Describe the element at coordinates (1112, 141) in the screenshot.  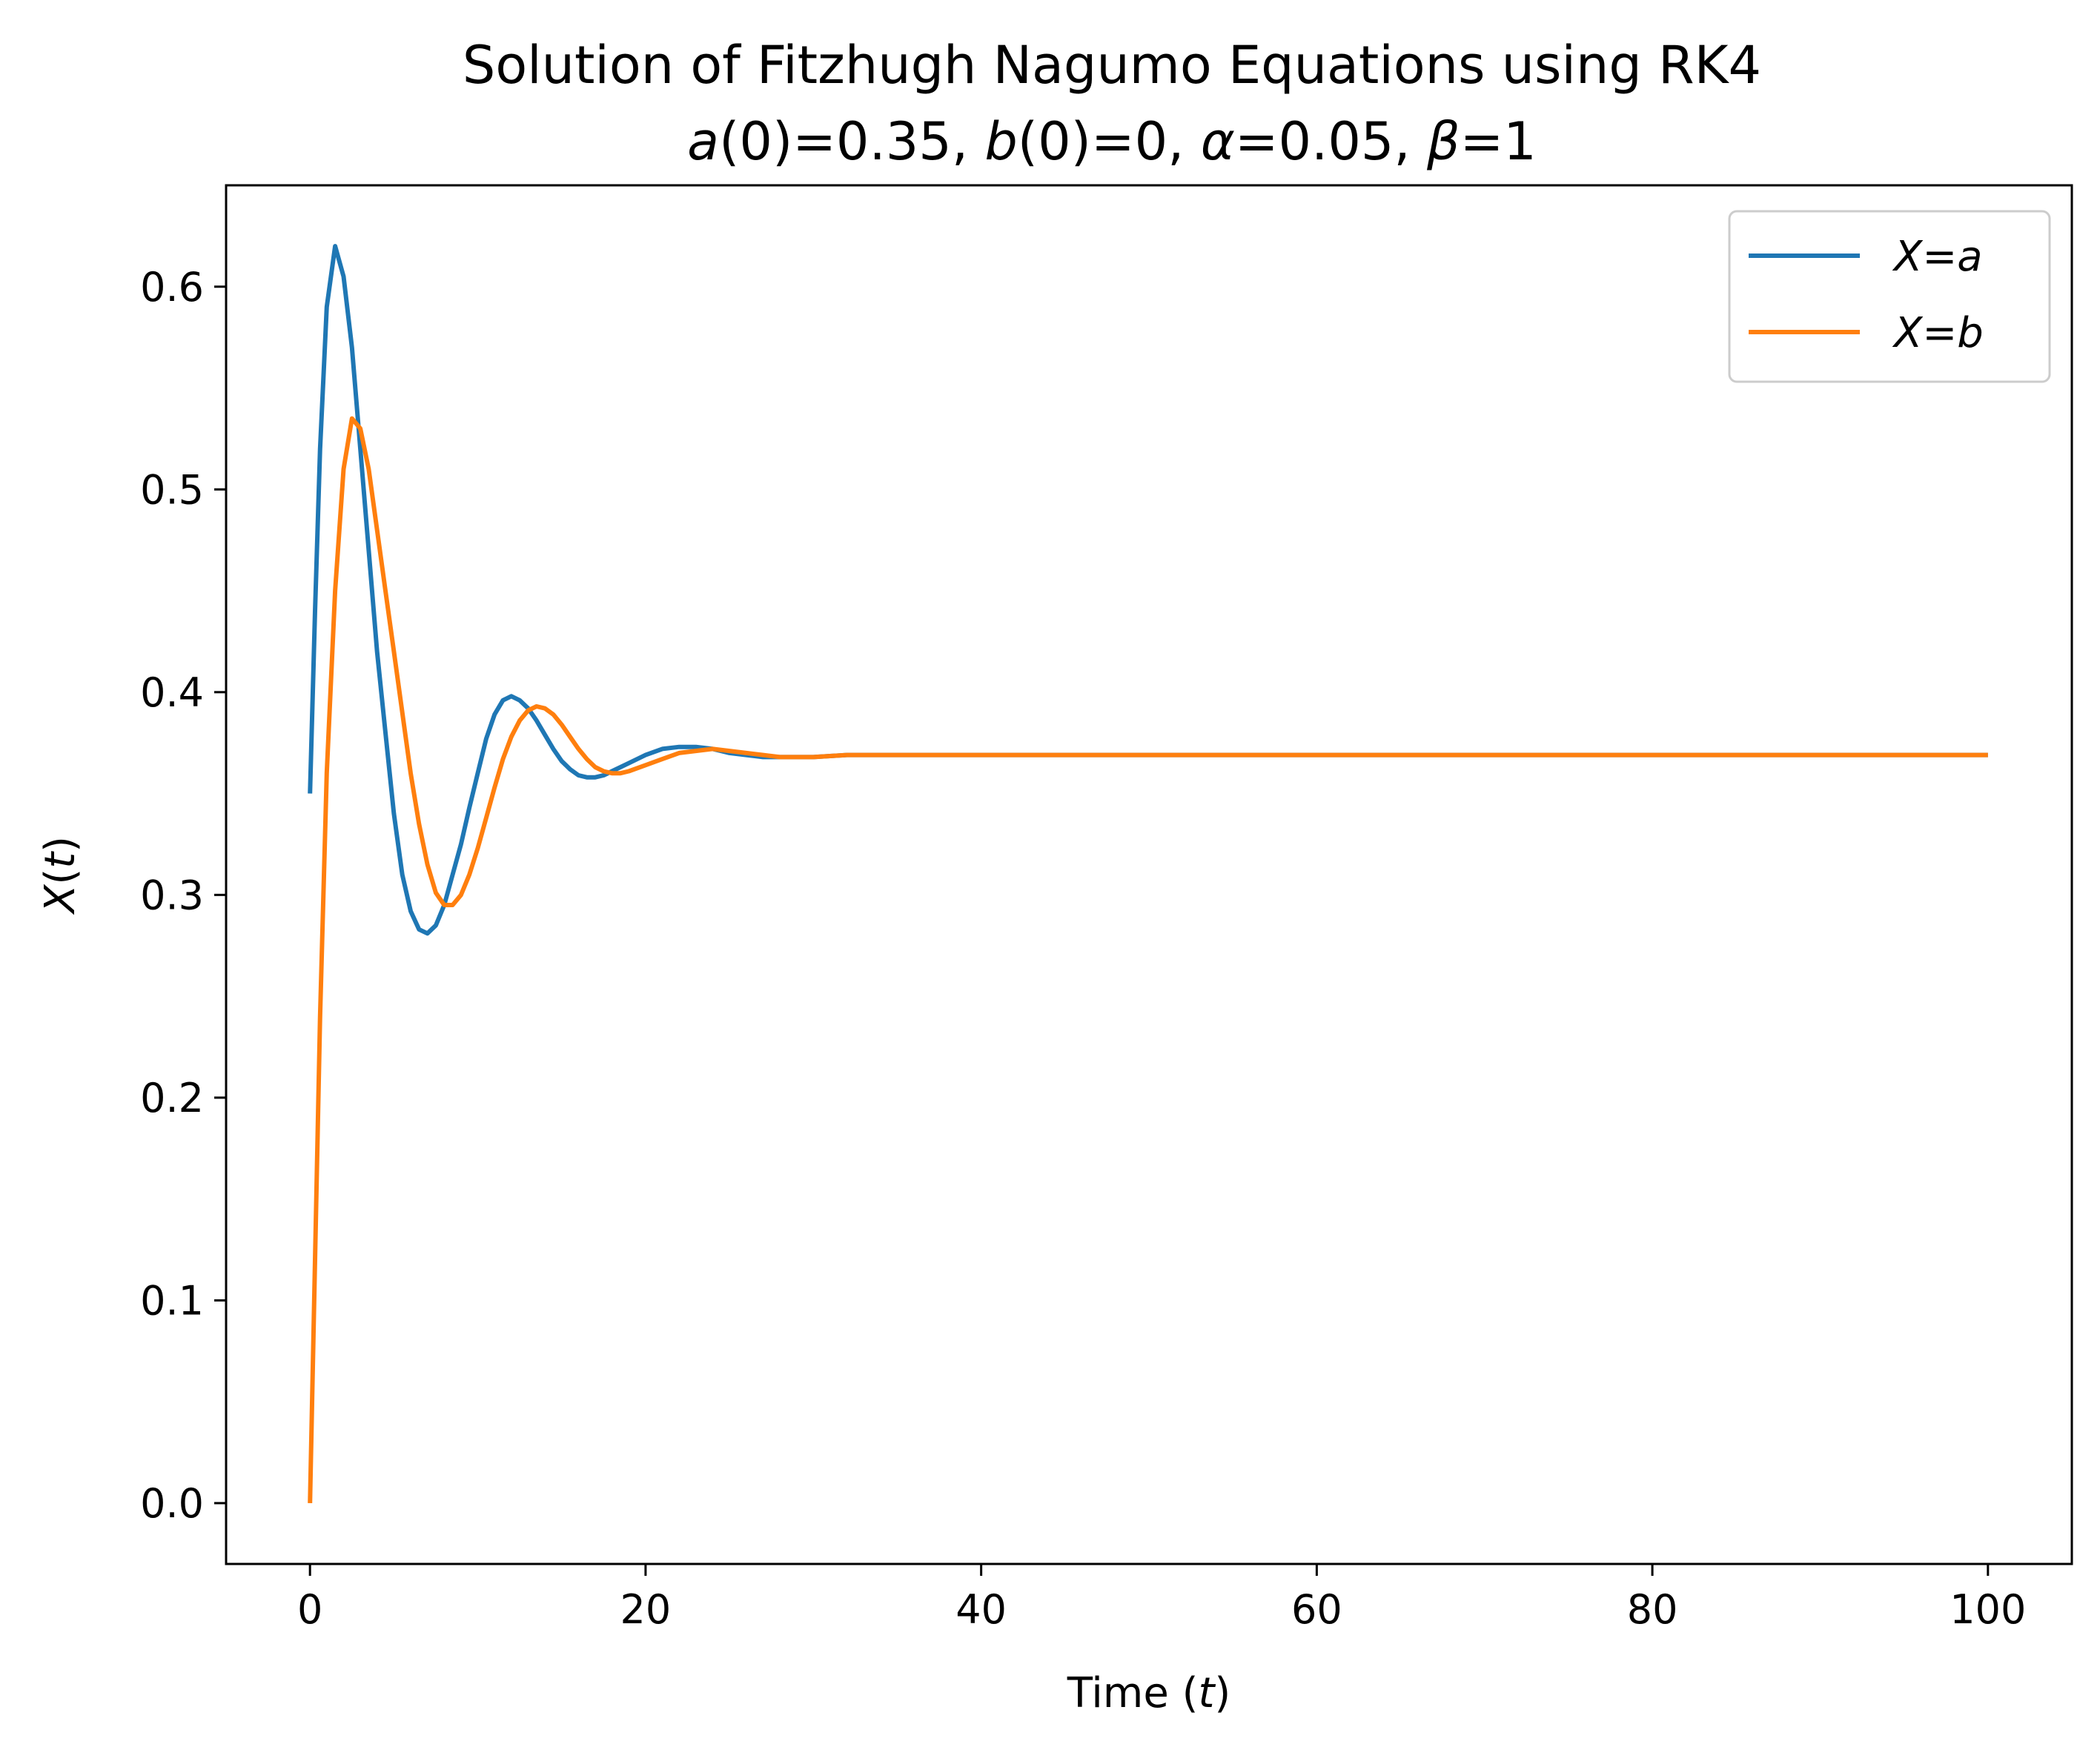
I see `chart-title-line2: a(0)=0.35, b(0)=0, α=0.05, β=1` at that location.